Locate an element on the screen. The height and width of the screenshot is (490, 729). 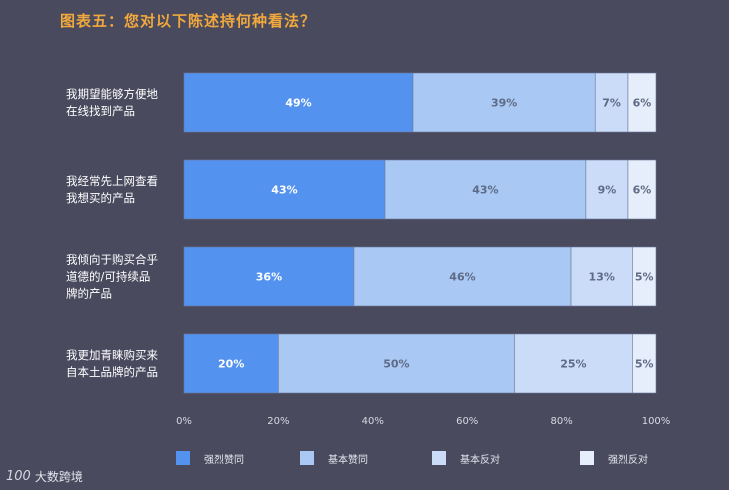
legend-item: 基本反对 is located at coordinates (466, 458).